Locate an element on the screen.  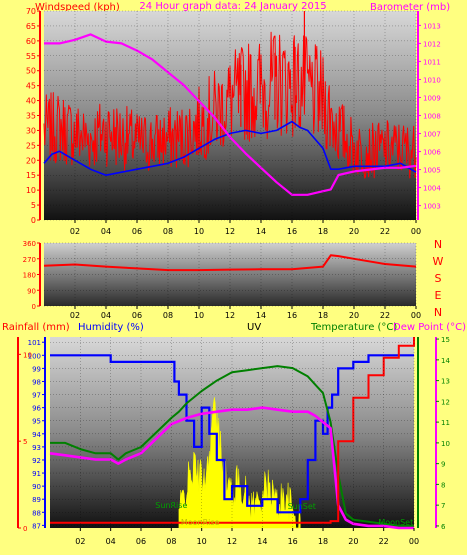
wind-average-series is located at coordinates (230, 148).